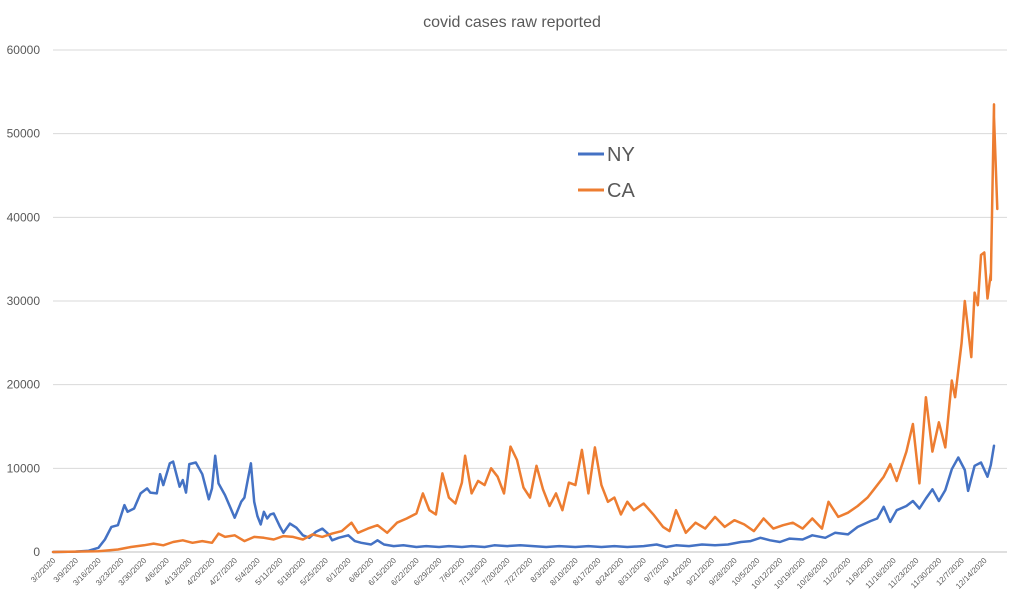 Image resolution: width=1026 pixels, height=601 pixels. What do you see at coordinates (621, 191) in the screenshot?
I see `legend-label-ca: CA` at bounding box center [621, 191].